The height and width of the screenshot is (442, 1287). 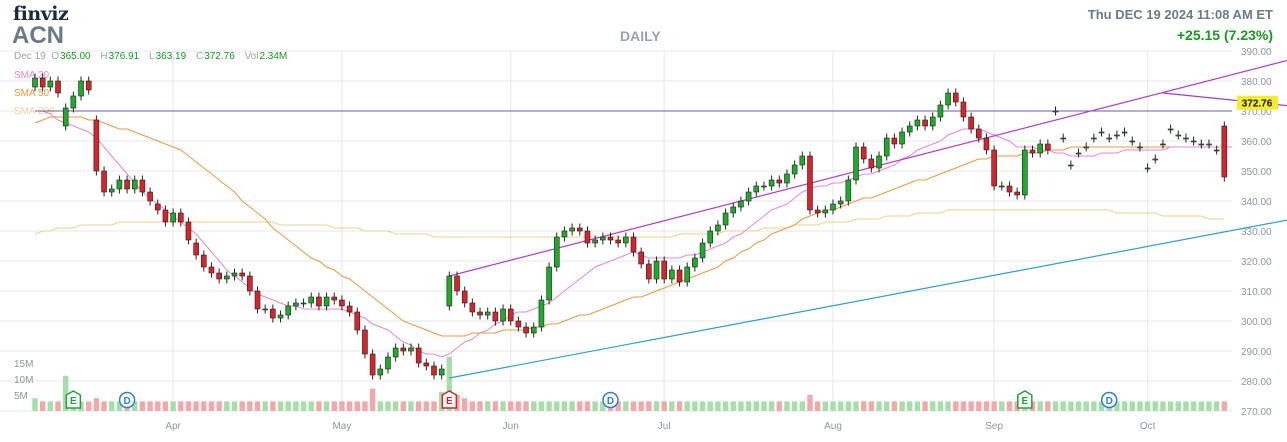 What do you see at coordinates (1256, 232) in the screenshot?
I see `y-tick-label: 330.00` at bounding box center [1256, 232].